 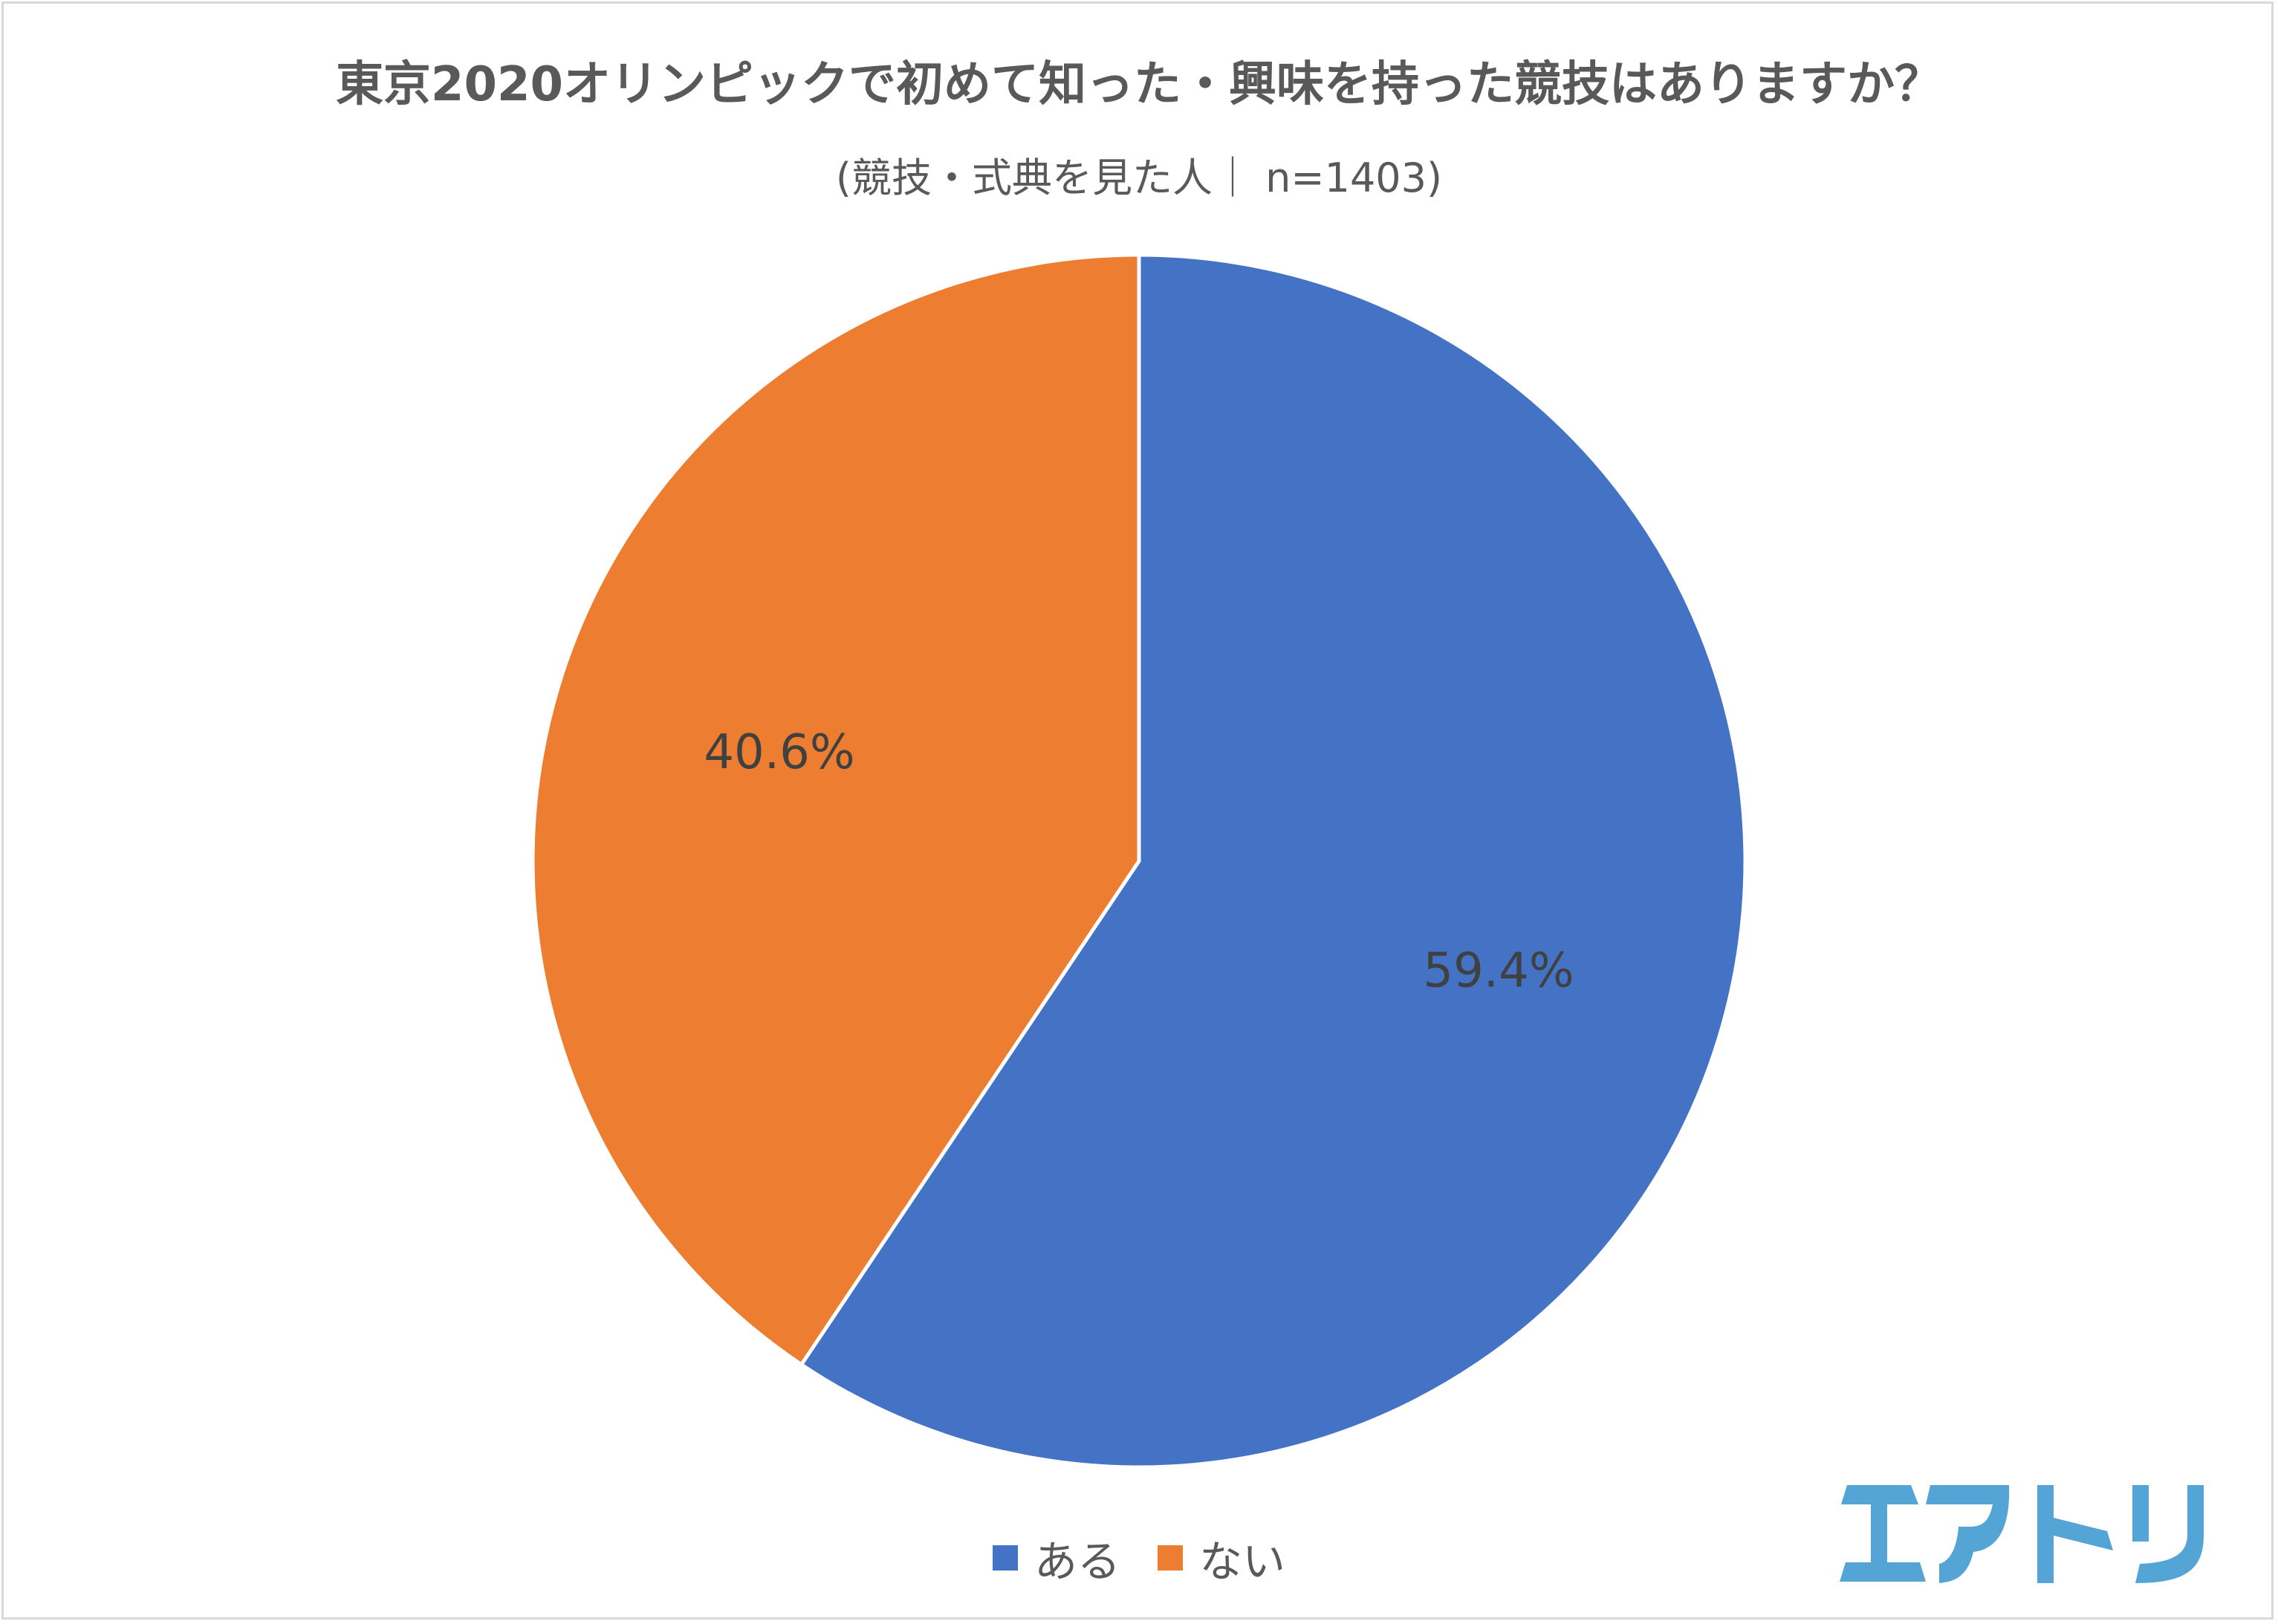 What do you see at coordinates (1139, 1558) in the screenshot?
I see `legend: ある ない` at bounding box center [1139, 1558].